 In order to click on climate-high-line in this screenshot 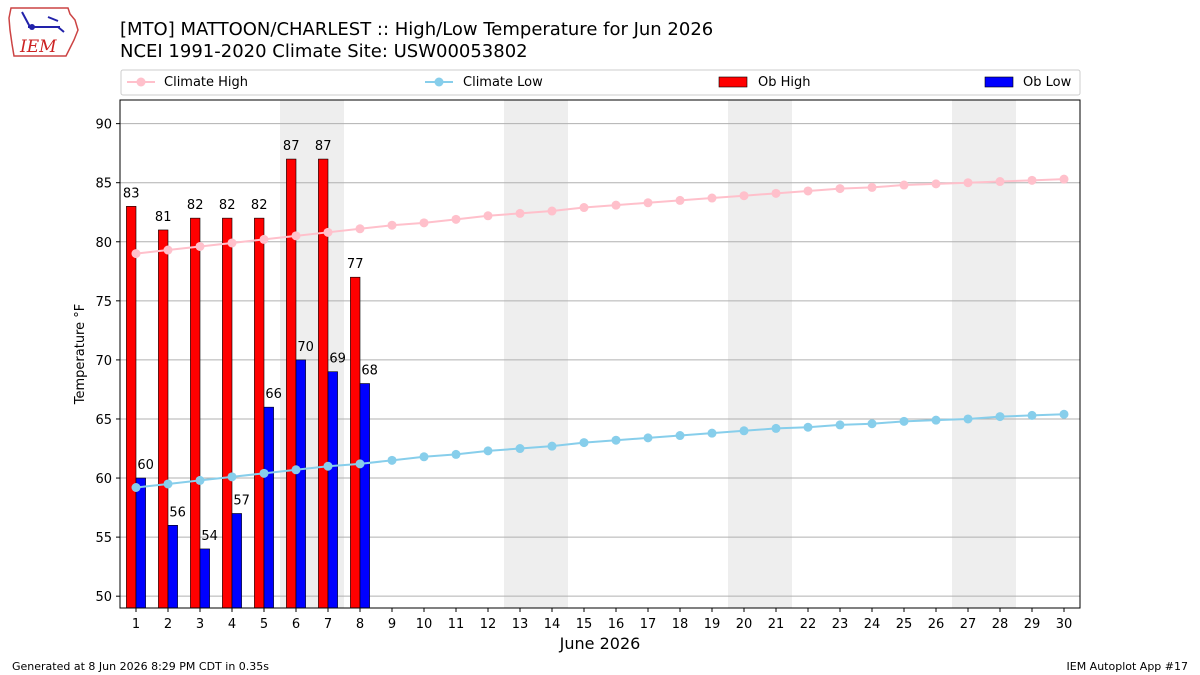, I will do `click(600, 216)`.